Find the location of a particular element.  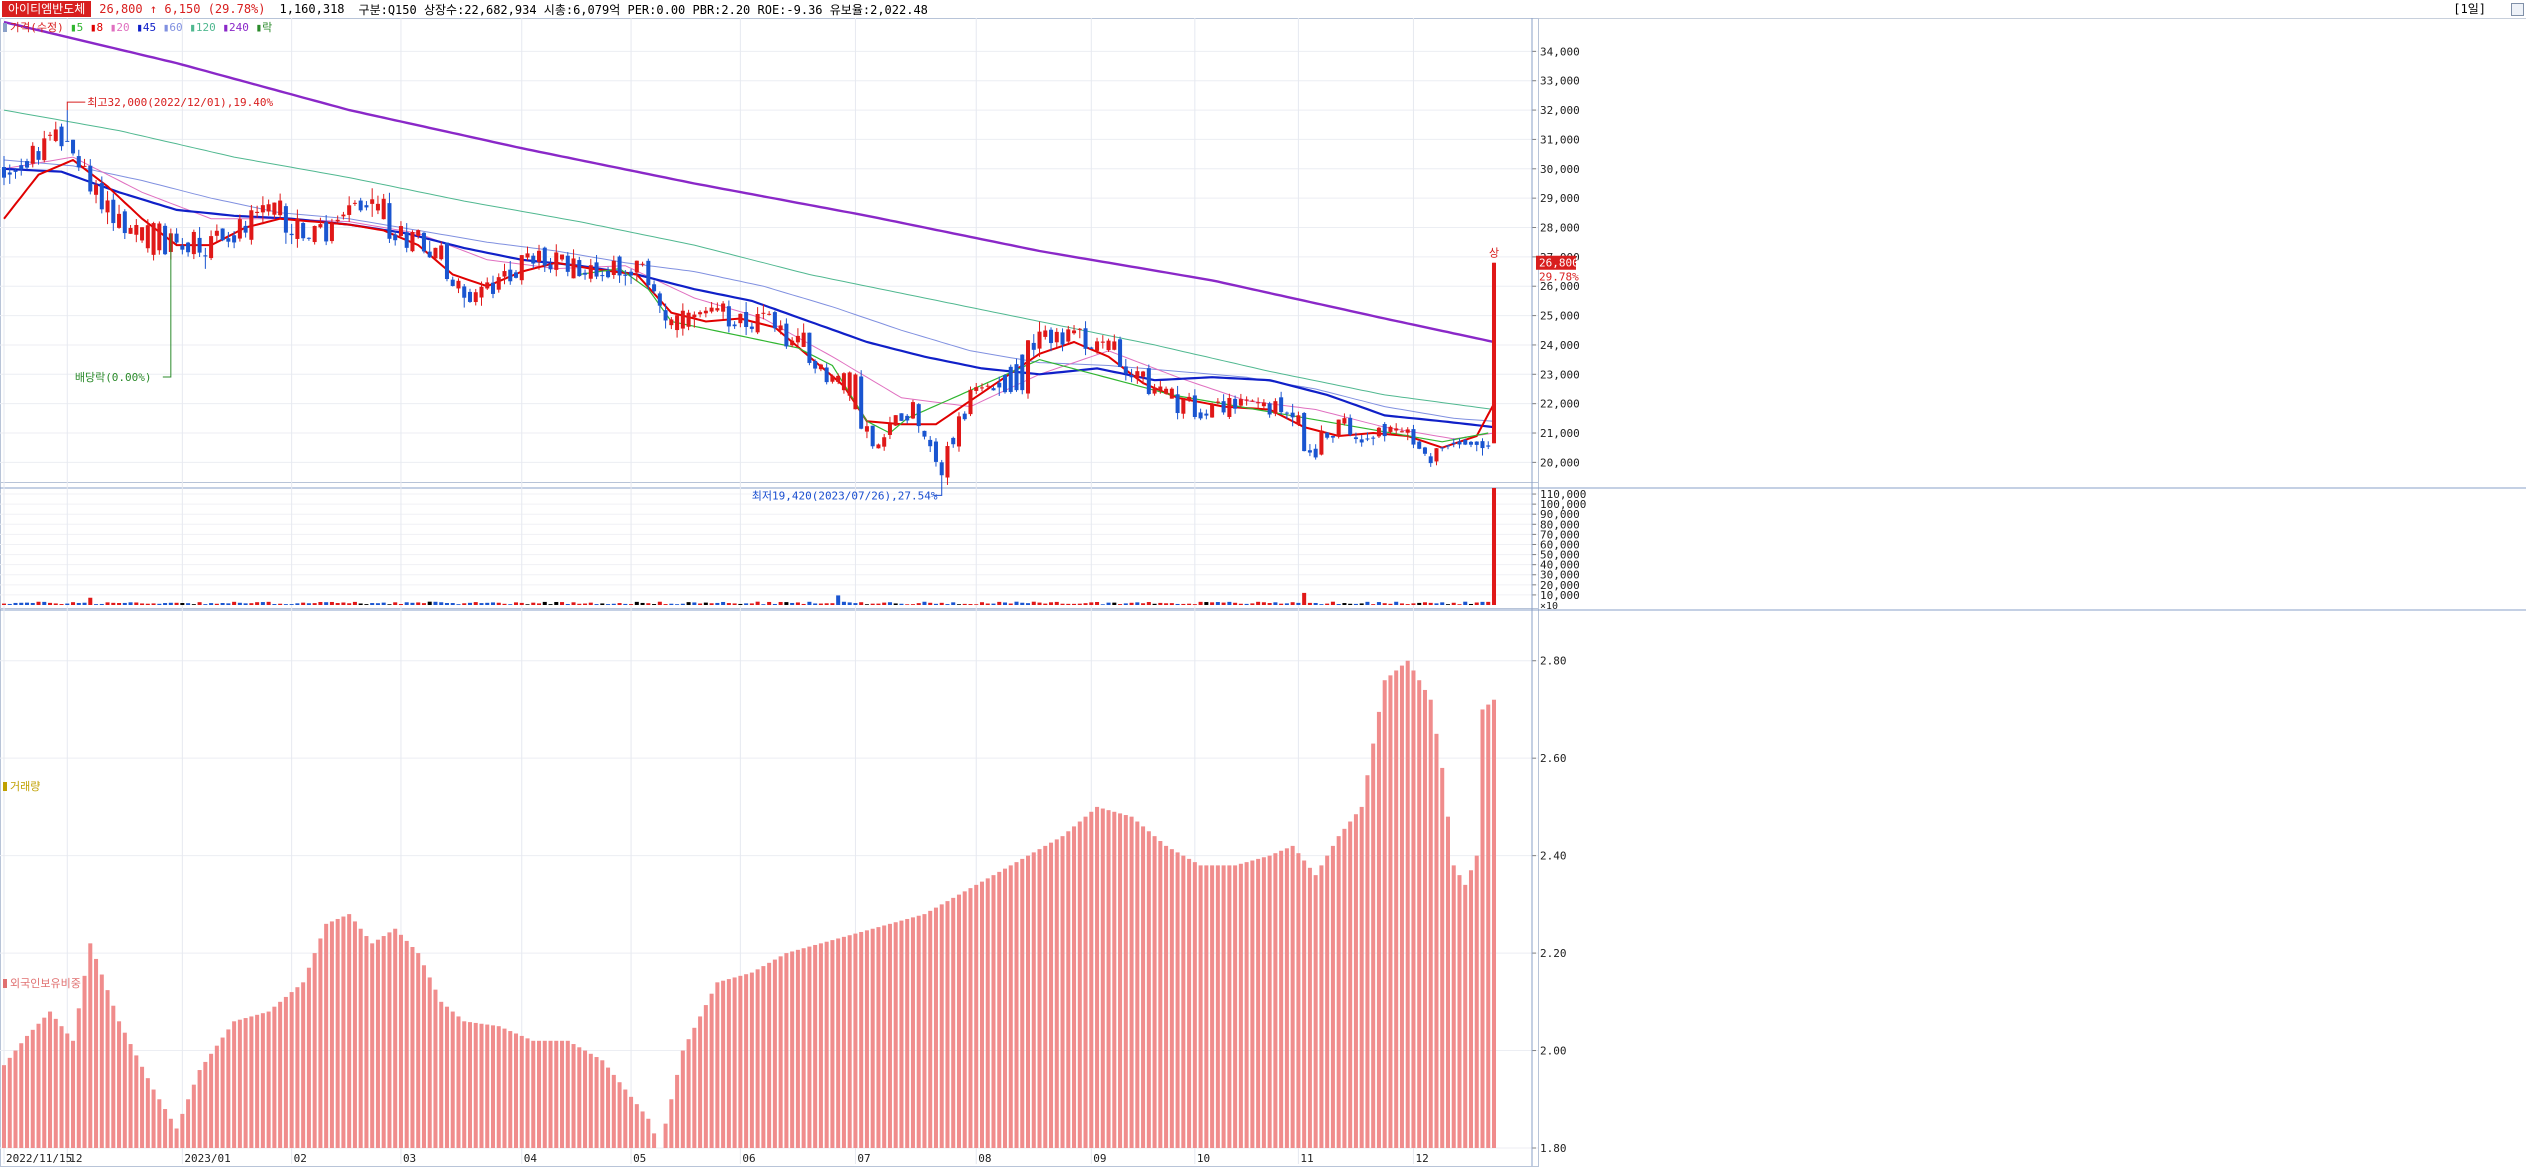

legend-ma-item: ▮240 is located at coordinates (238, 27).